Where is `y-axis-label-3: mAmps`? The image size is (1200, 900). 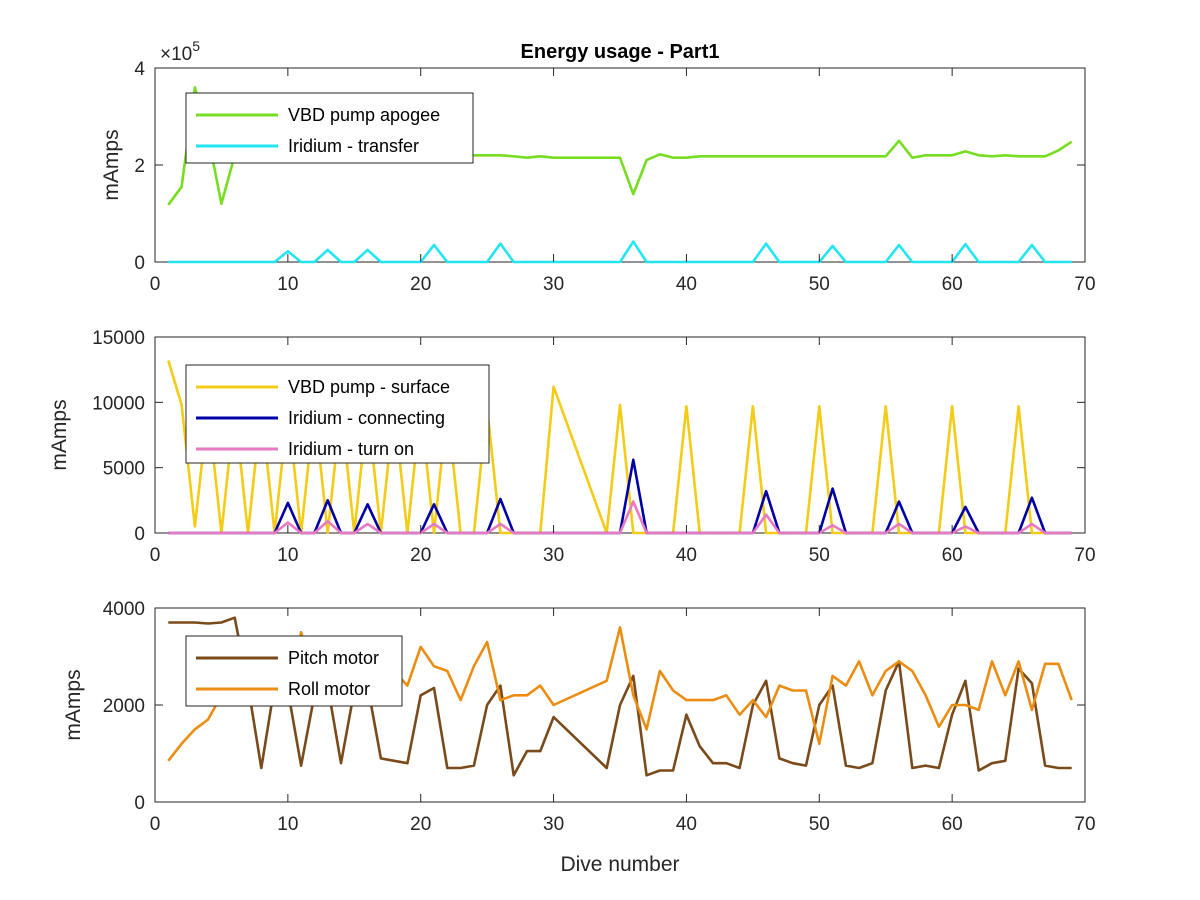 y-axis-label-3: mAmps is located at coordinates (73, 704).